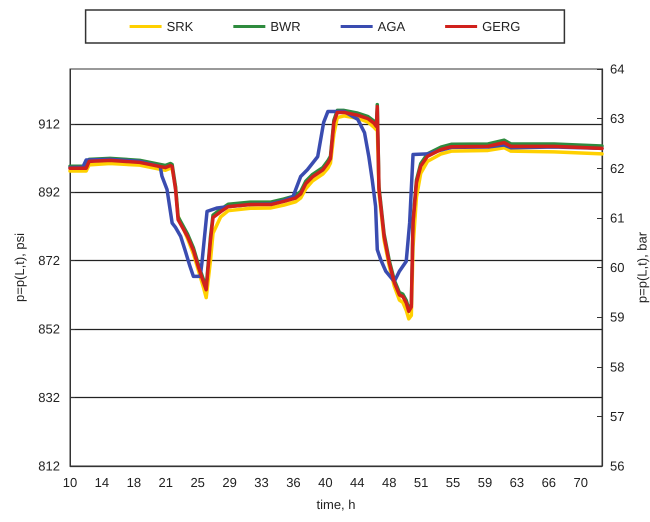  Describe the element at coordinates (617, 366) in the screenshot. I see `y2-tick-label: 58` at that location.